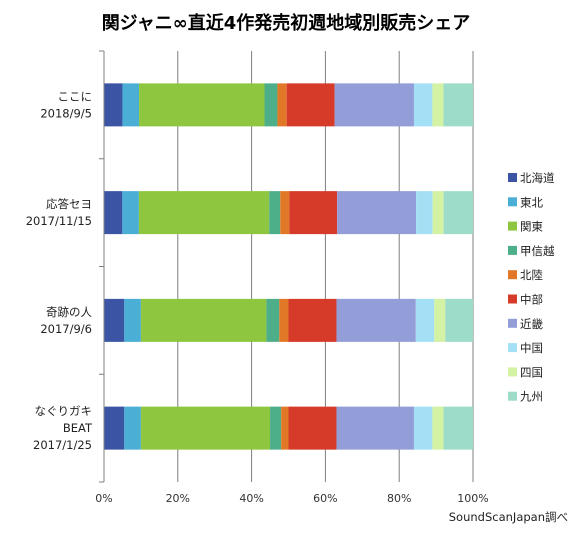 The width and height of the screenshot is (572, 535). Describe the element at coordinates (537, 178) in the screenshot. I see `legend-label: 北海道` at that location.